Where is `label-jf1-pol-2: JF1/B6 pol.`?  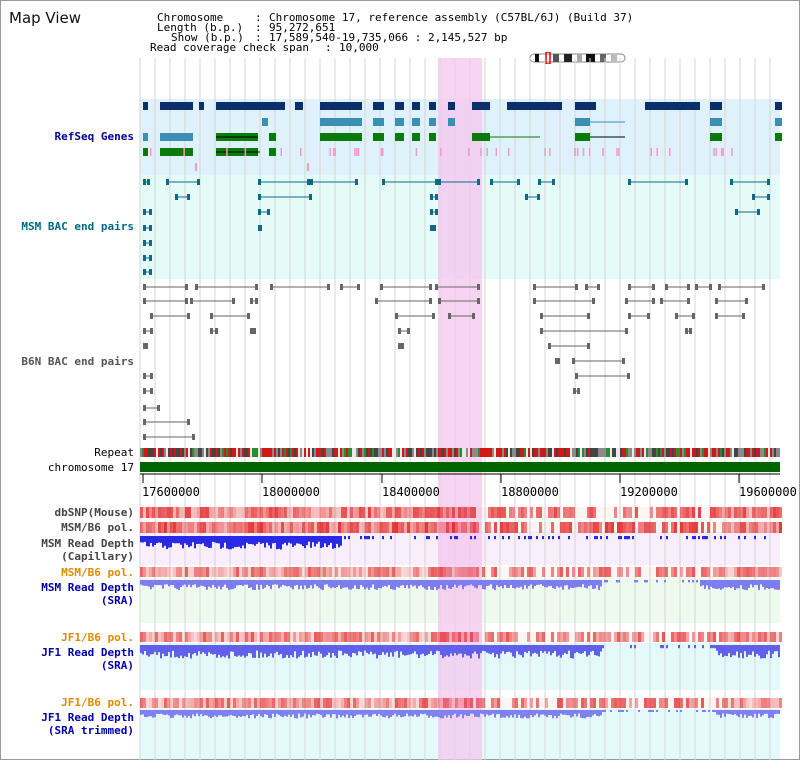 label-jf1-pol-2: JF1/B6 pol. is located at coordinates (97, 702).